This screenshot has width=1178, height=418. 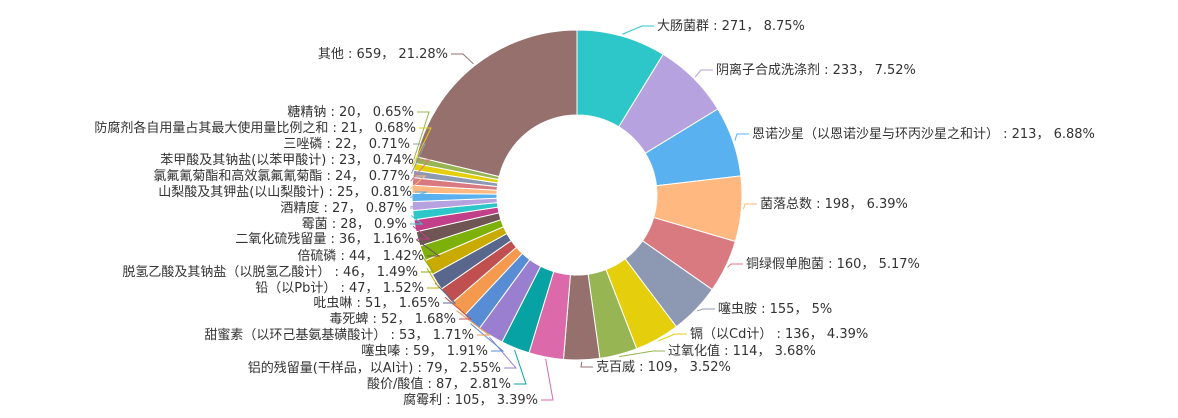 What do you see at coordinates (339, 335) in the screenshot?
I see `slice-label-14: 甜蜜素（以环己基氨基磺酸计） : 53， 1.71%` at bounding box center [339, 335].